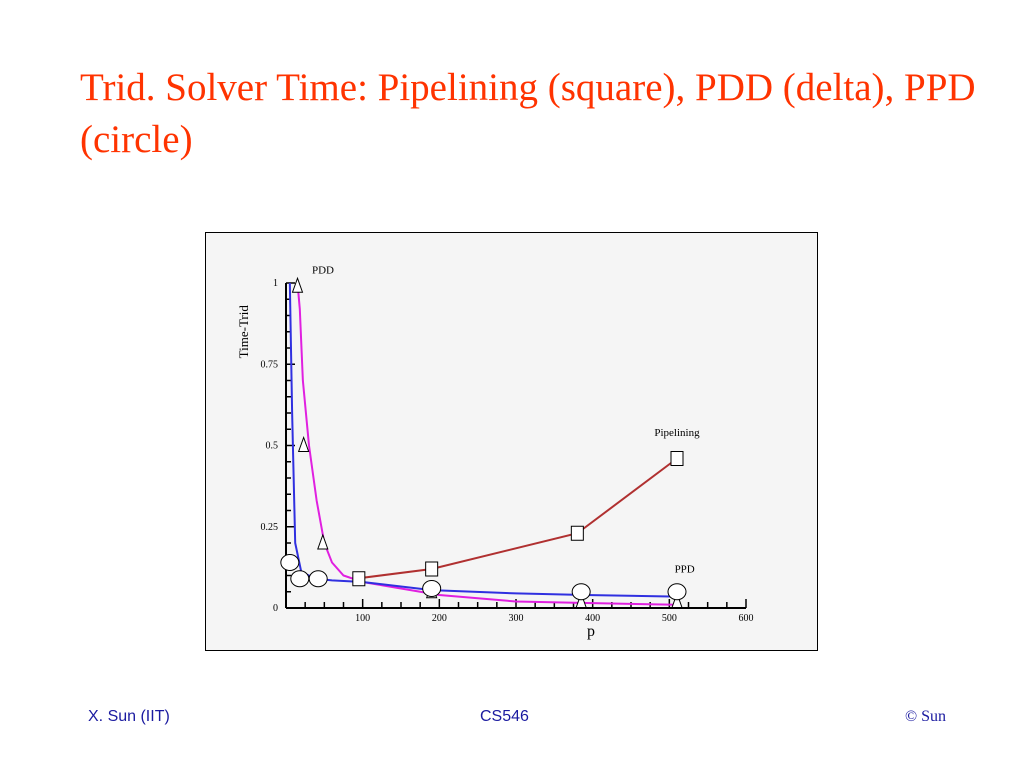 The image size is (1024, 768). I want to click on y-tick-label: 0.25, so click(270, 527).